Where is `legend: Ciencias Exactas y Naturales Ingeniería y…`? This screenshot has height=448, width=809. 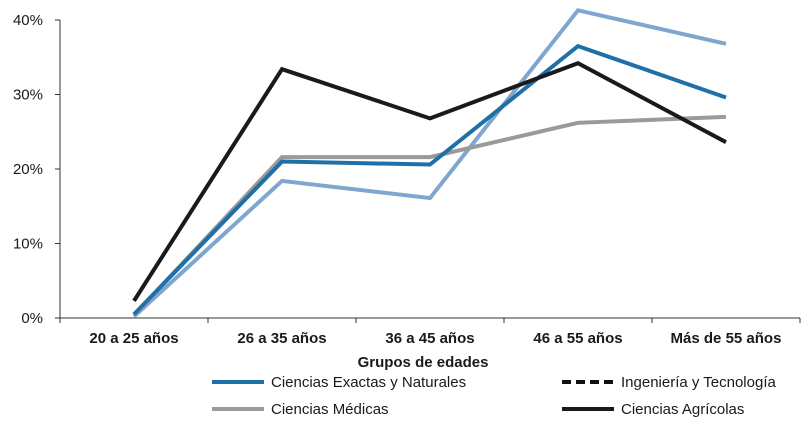 legend: Ciencias Exactas y Naturales Ingeniería y… is located at coordinates (494, 396).